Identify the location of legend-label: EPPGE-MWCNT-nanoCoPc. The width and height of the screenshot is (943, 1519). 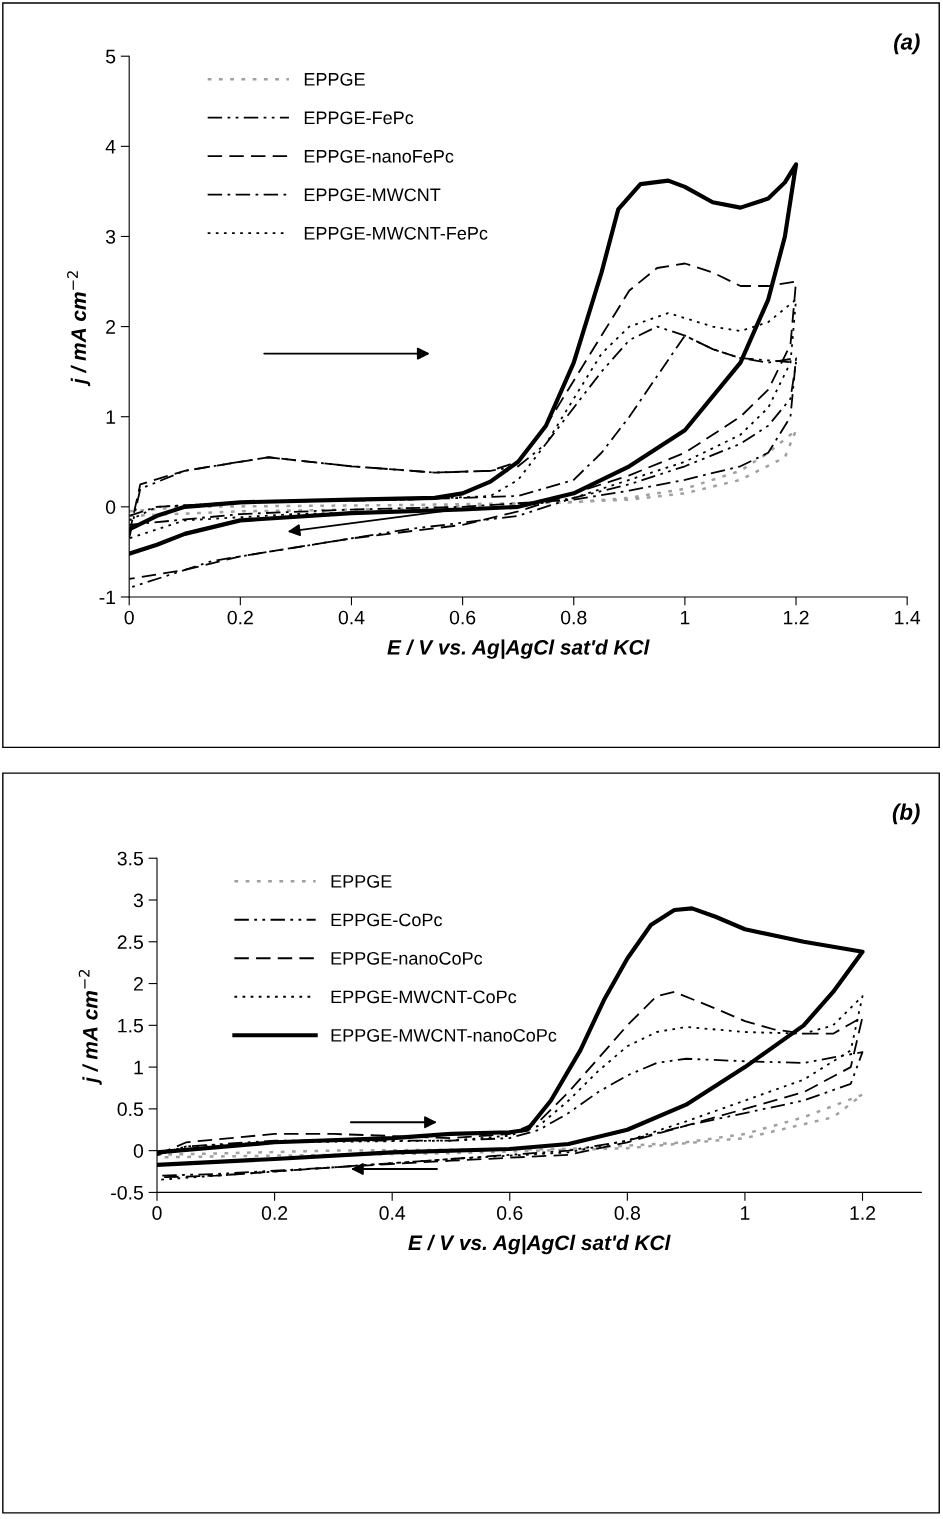
(444, 1035).